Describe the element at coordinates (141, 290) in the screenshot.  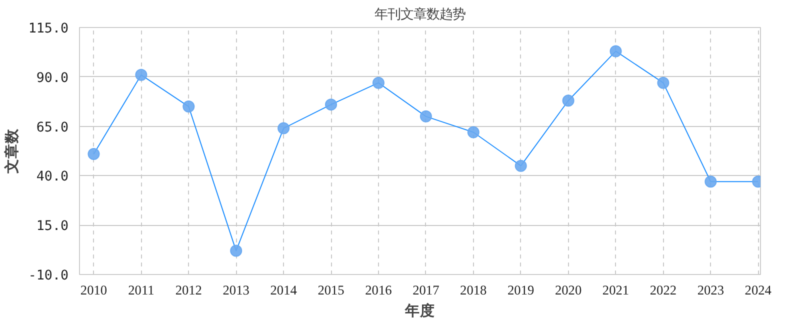
I see `x-tick-label: 2011` at that location.